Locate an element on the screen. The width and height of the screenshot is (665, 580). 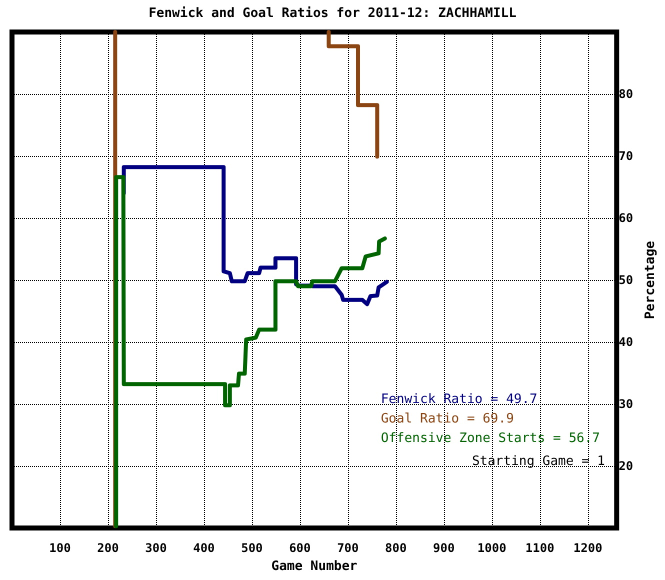
x-axis-title: Game Number is located at coordinates (314, 566).